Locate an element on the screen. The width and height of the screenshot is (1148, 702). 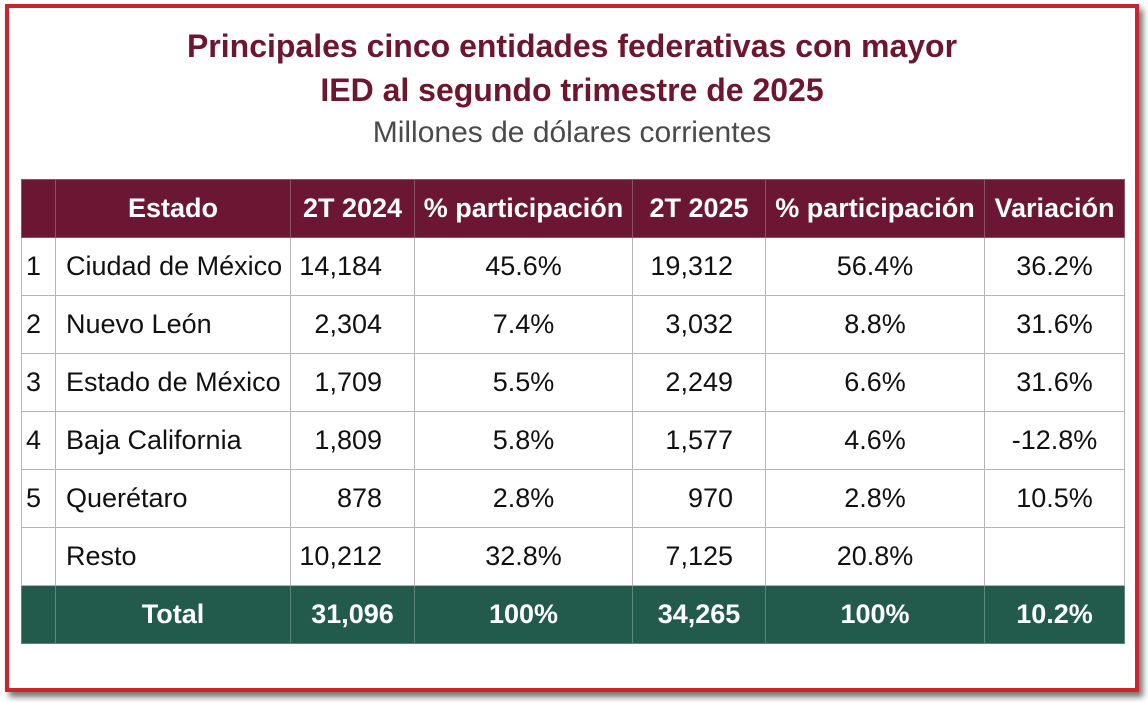
rank-cell is located at coordinates (38, 556).